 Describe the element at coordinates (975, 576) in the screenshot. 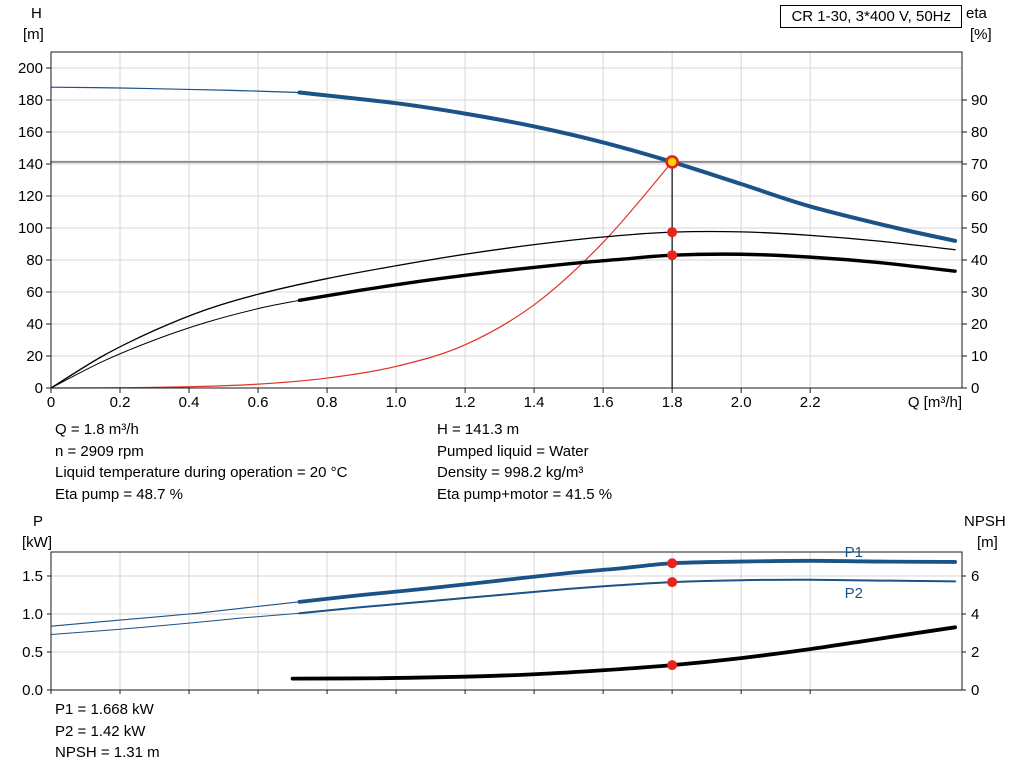

I see `y-right-tick-label: 6` at that location.